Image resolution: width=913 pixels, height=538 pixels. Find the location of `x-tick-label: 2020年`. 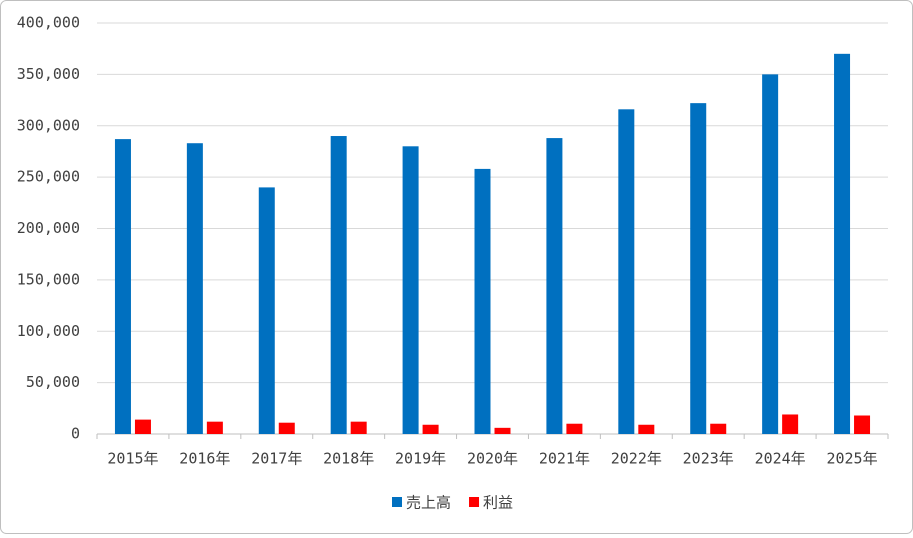

x-tick-label: 2020年 is located at coordinates (492, 459).